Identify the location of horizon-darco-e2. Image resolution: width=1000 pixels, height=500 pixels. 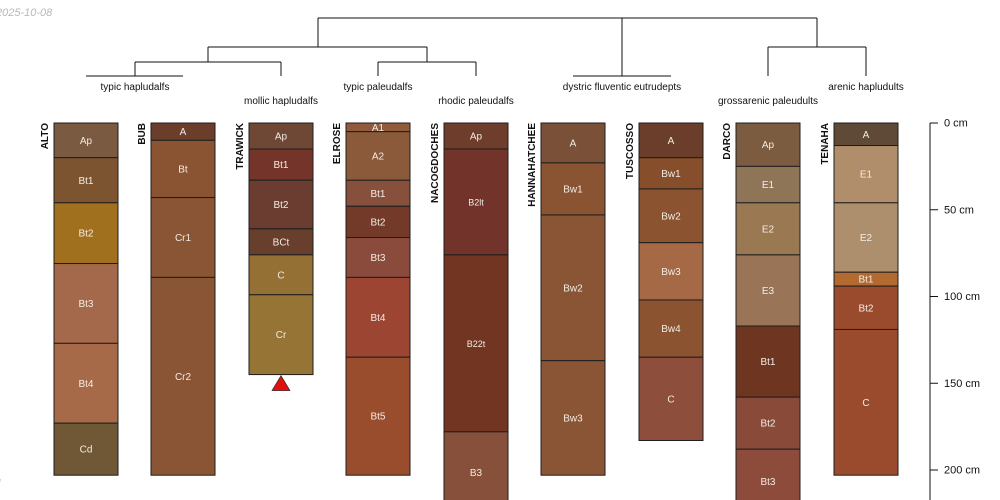
(768, 229).